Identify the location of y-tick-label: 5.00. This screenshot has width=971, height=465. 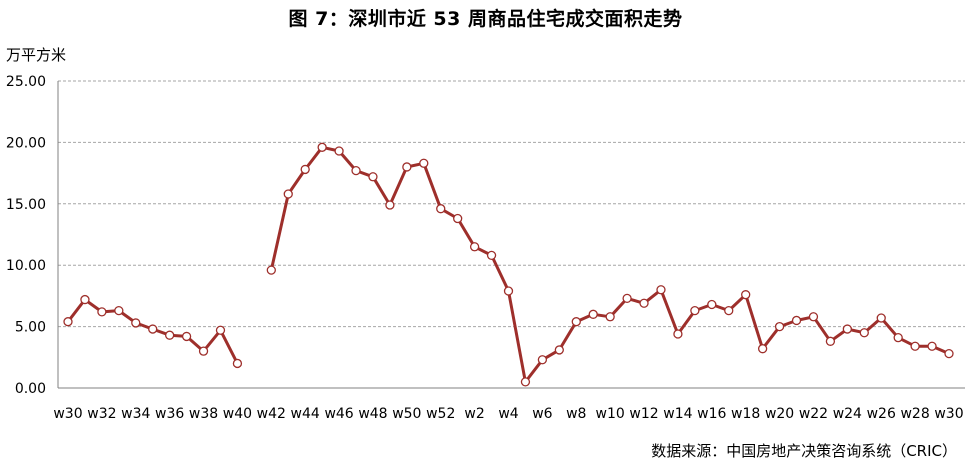
(30, 328).